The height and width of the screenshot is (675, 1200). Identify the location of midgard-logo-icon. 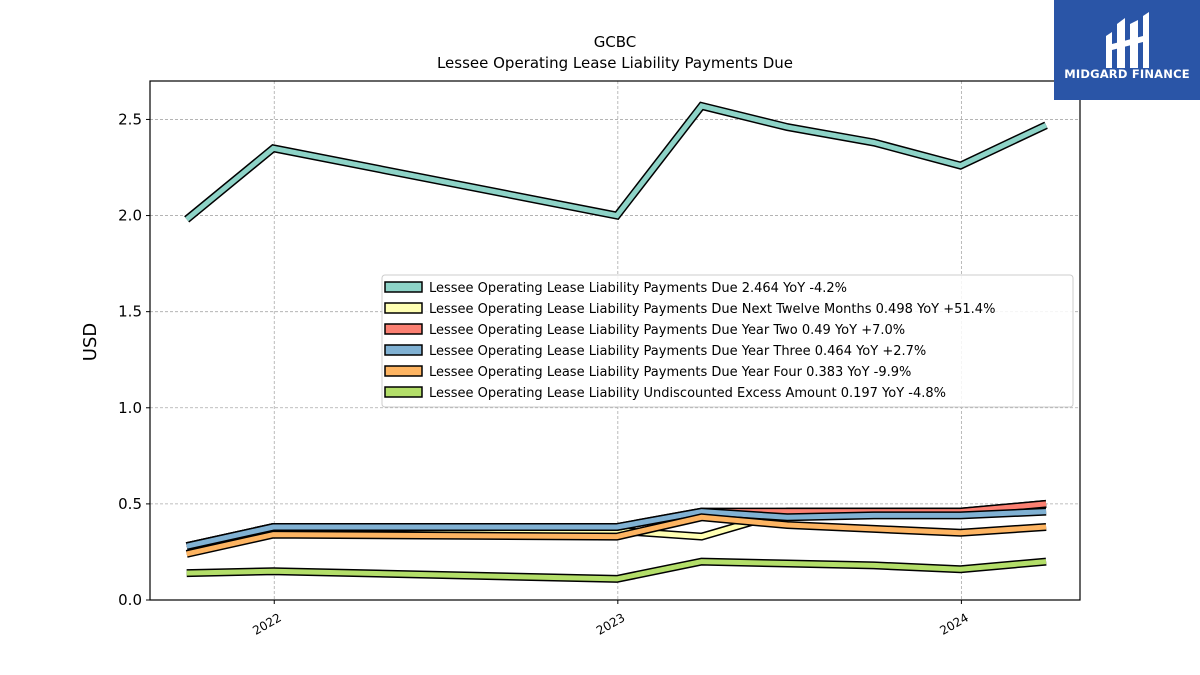
(1127, 40).